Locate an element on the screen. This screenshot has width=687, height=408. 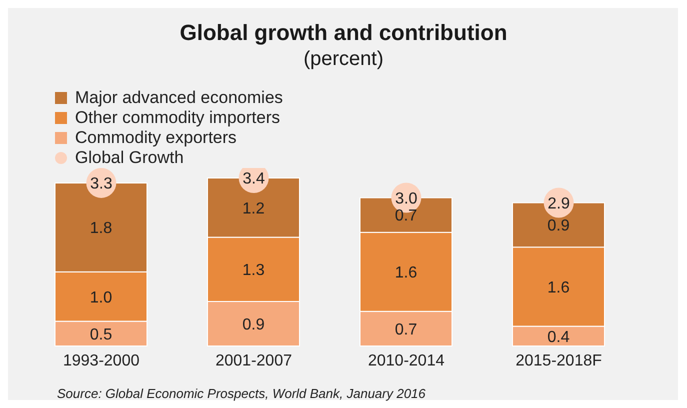
data-label: 2.9 is located at coordinates (559, 203).